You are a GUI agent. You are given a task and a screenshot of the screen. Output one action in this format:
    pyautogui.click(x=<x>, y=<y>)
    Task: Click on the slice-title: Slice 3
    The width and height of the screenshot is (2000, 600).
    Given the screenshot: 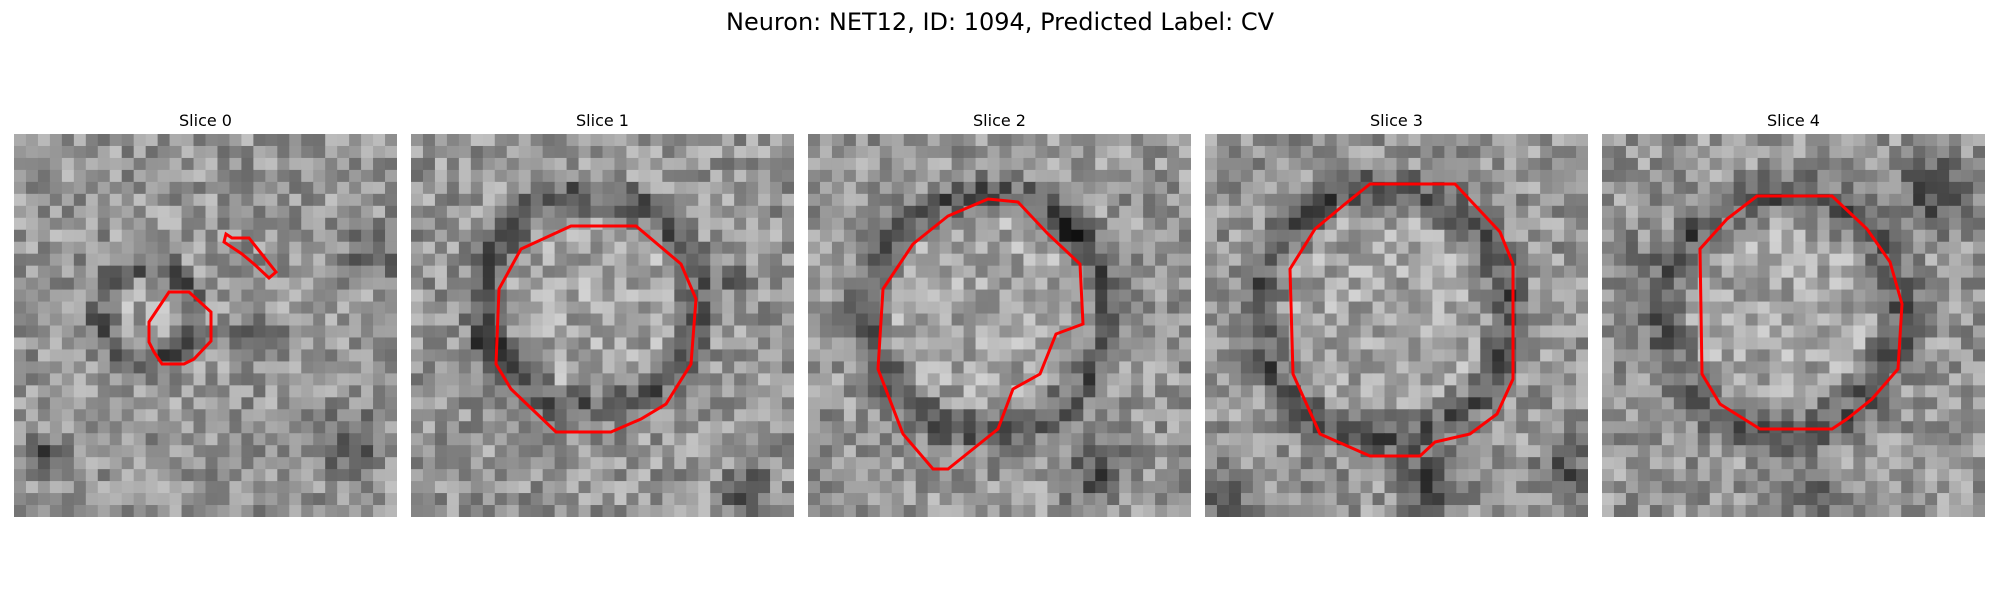 What is the action you would take?
    pyautogui.click(x=1396, y=120)
    